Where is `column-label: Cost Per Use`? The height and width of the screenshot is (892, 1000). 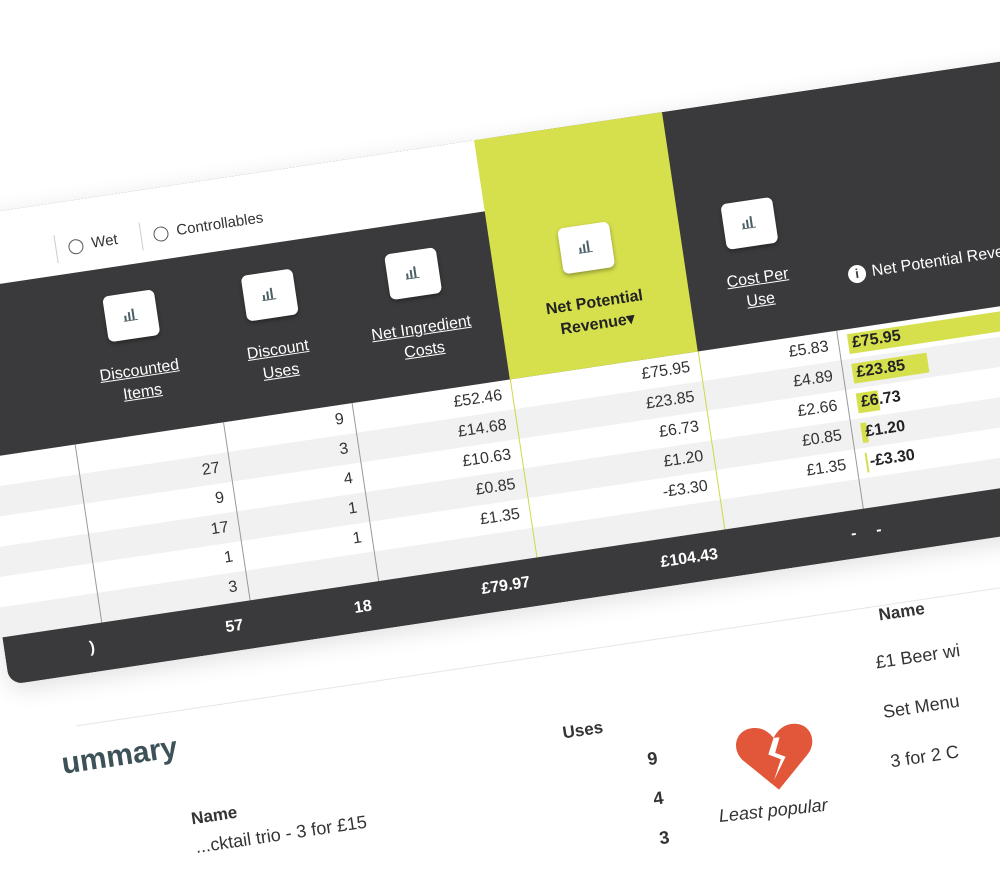
column-label: Cost Per Use is located at coordinates (757, 288).